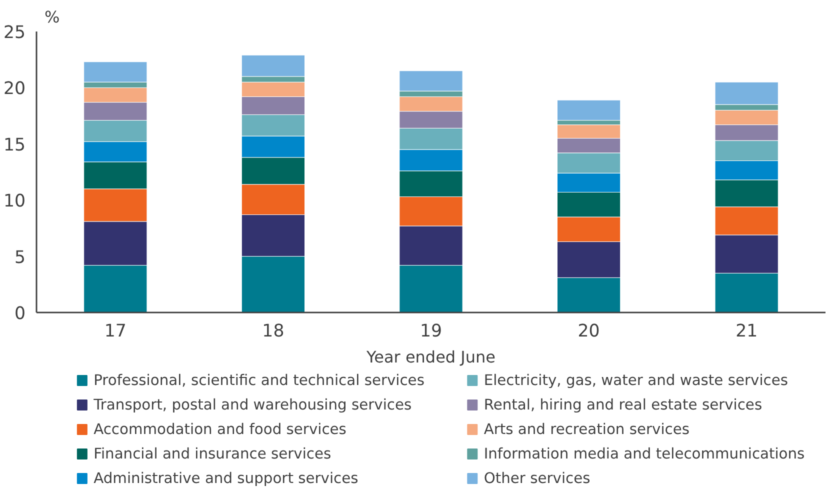 The width and height of the screenshot is (829, 491). Describe the element at coordinates (589, 332) in the screenshot. I see `x-tick-label: 20` at that location.